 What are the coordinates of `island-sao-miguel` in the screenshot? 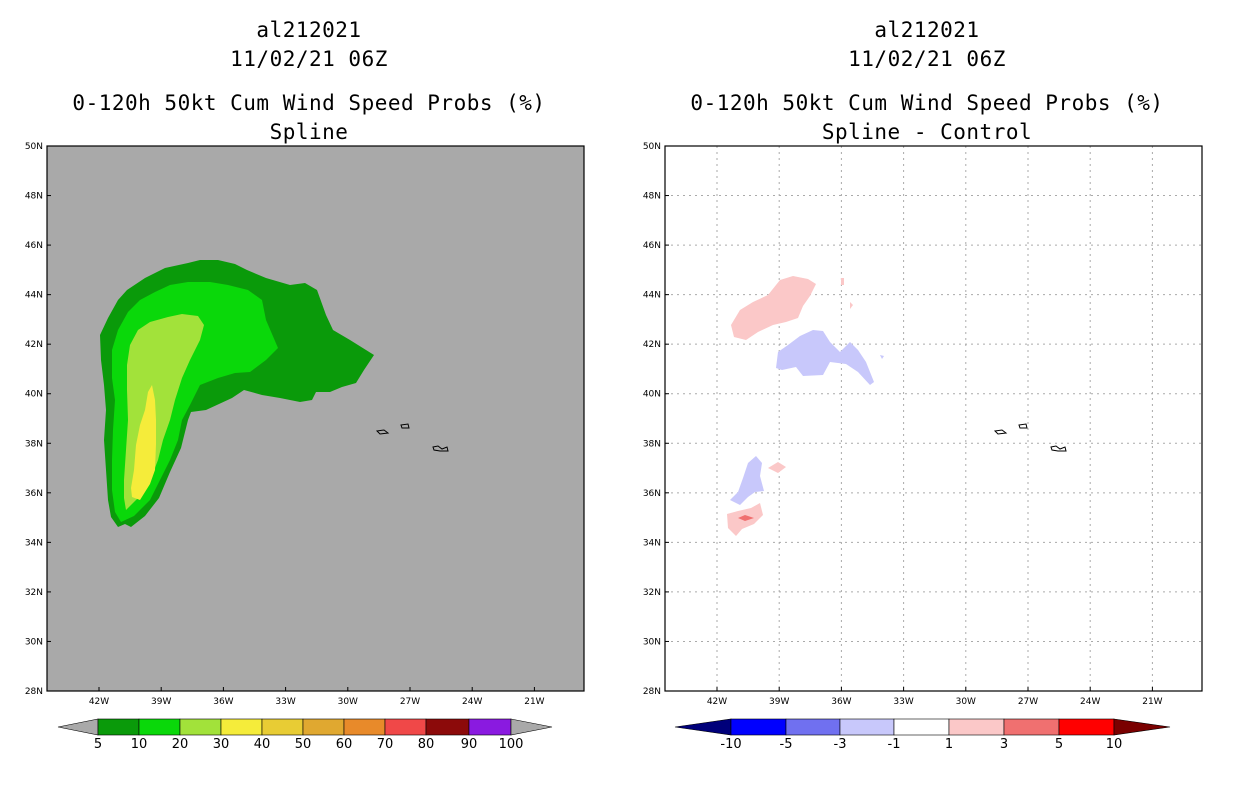 It's located at (1058, 448).